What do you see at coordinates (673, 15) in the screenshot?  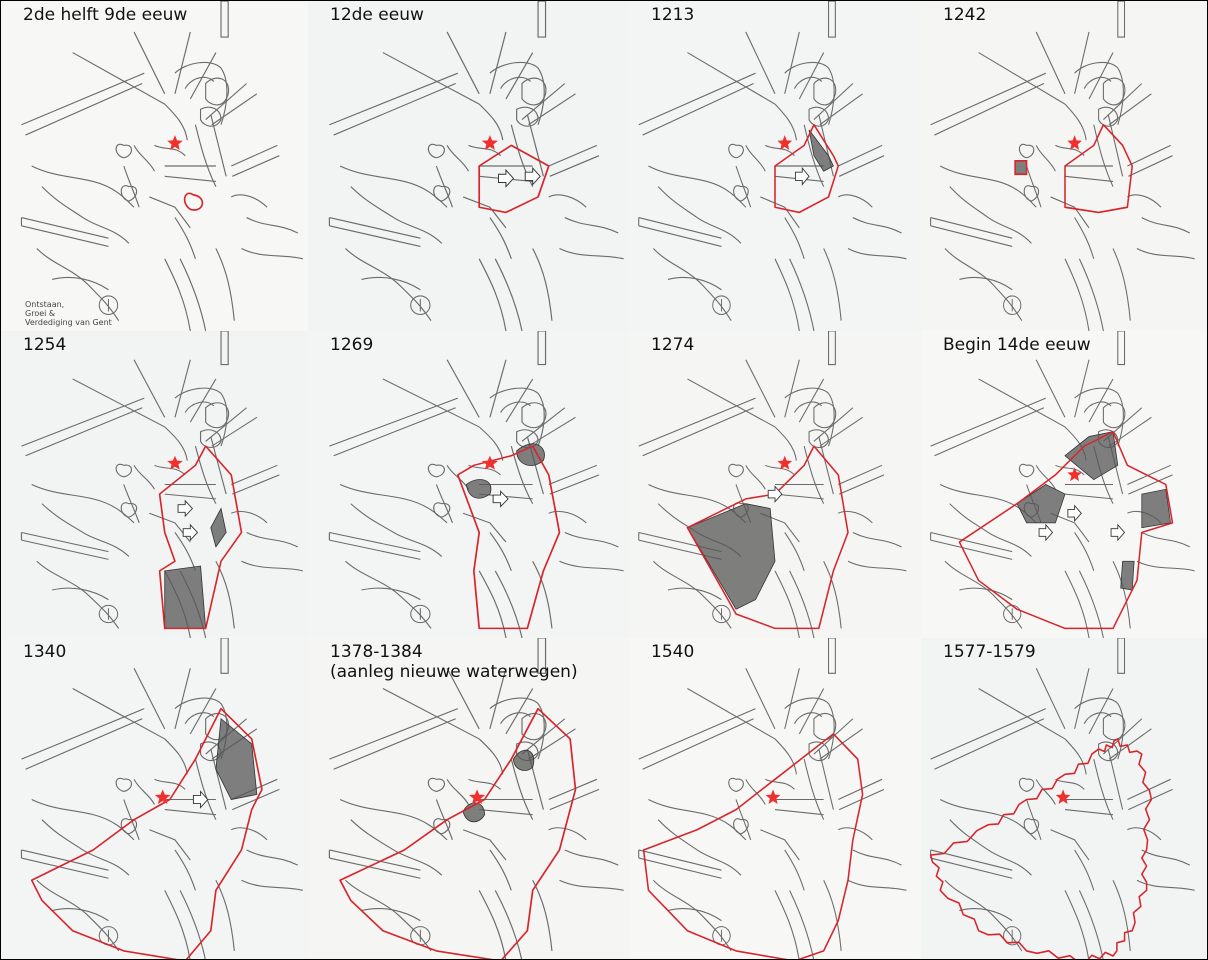 I see `panel-label: 1213` at bounding box center [673, 15].